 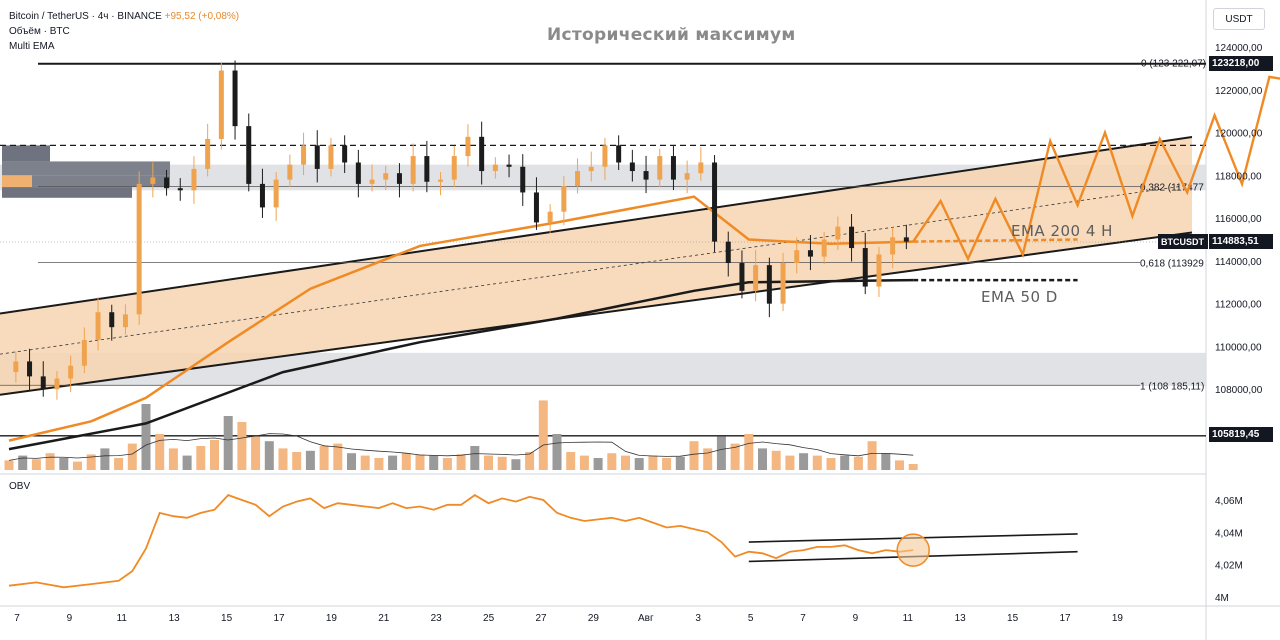 What do you see at coordinates (384, 618) in the screenshot?
I see `x-tick-label: 21` at bounding box center [384, 618].